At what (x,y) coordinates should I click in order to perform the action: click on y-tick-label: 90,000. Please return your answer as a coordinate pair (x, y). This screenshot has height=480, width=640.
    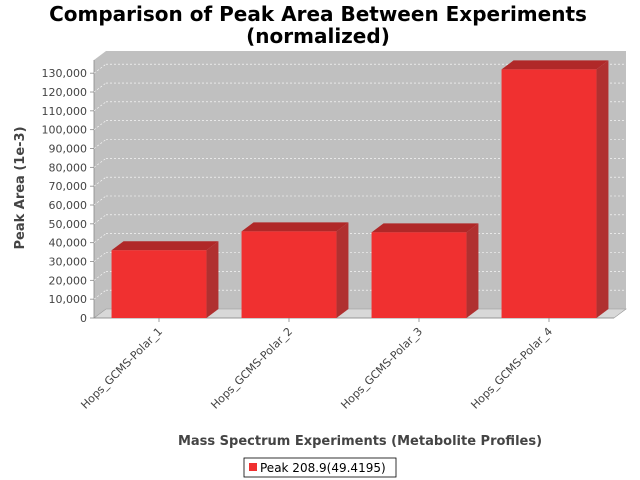
    Looking at the image, I should click on (68, 149).